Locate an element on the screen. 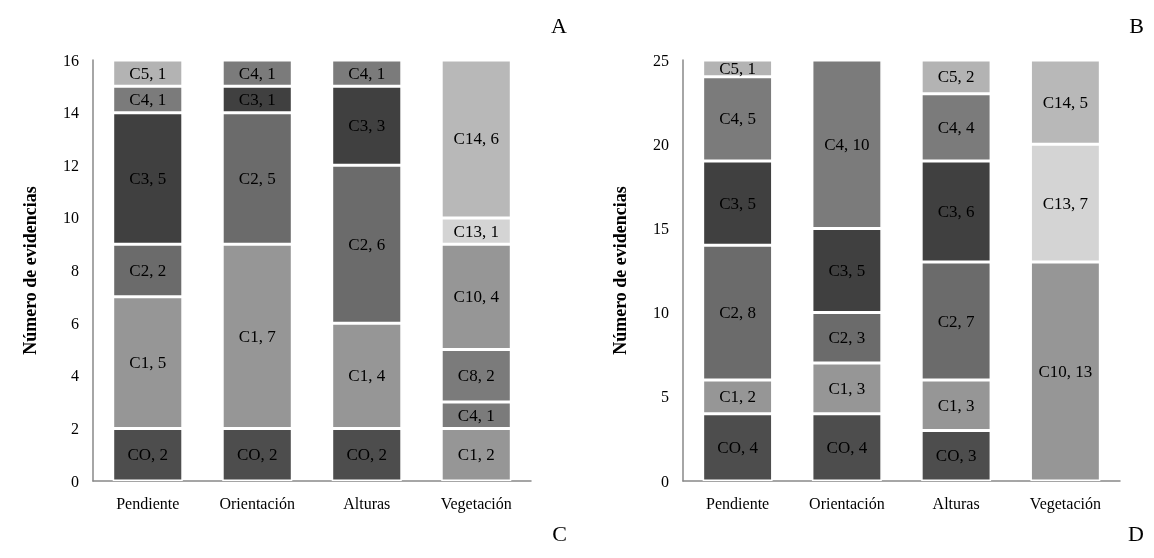  y-tick-label: 5 is located at coordinates (665, 397).